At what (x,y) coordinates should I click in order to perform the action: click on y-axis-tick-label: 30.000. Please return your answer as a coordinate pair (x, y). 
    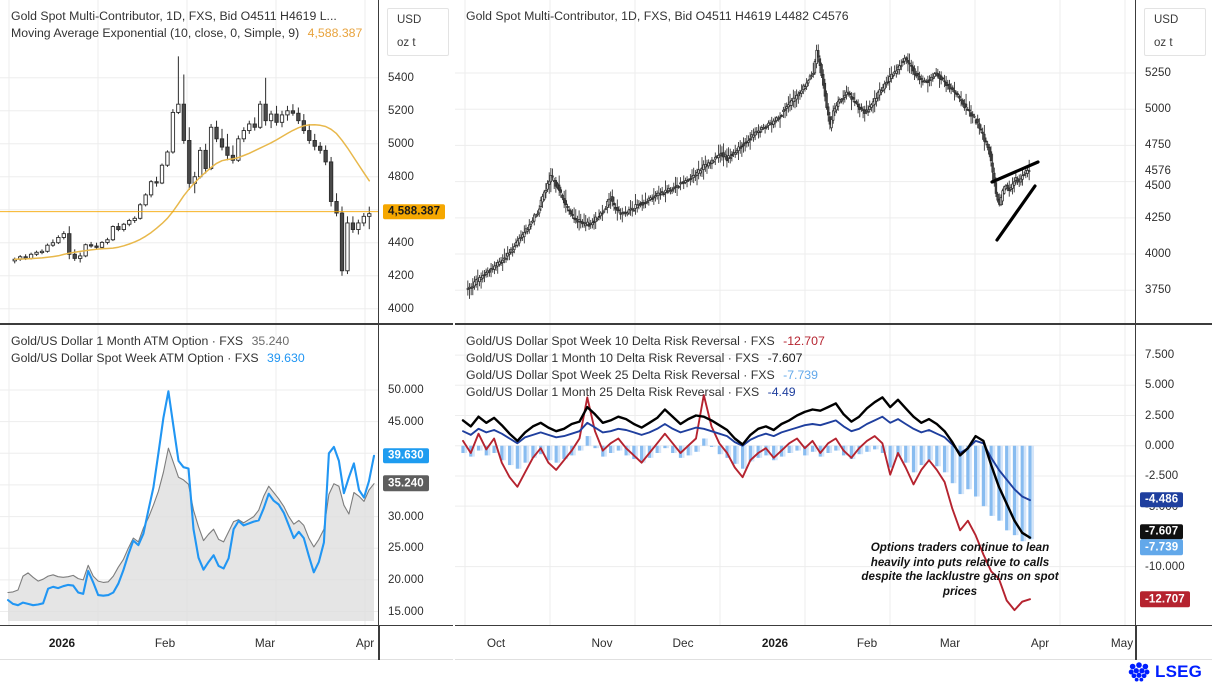
    Looking at the image, I should click on (406, 516).